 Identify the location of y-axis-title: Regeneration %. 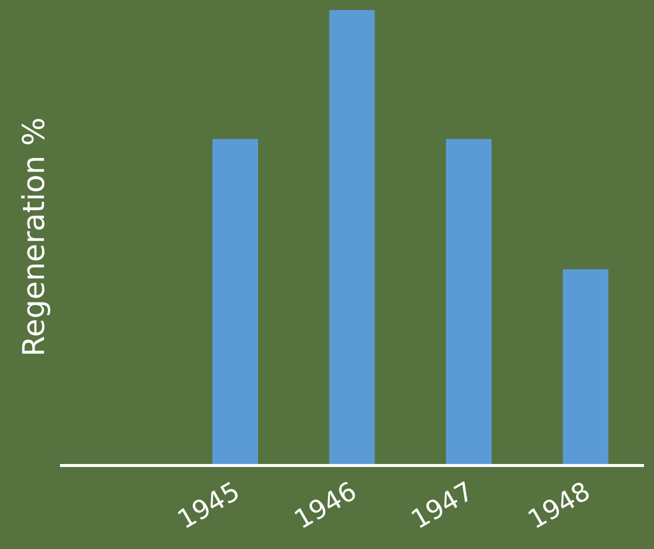
(34, 237).